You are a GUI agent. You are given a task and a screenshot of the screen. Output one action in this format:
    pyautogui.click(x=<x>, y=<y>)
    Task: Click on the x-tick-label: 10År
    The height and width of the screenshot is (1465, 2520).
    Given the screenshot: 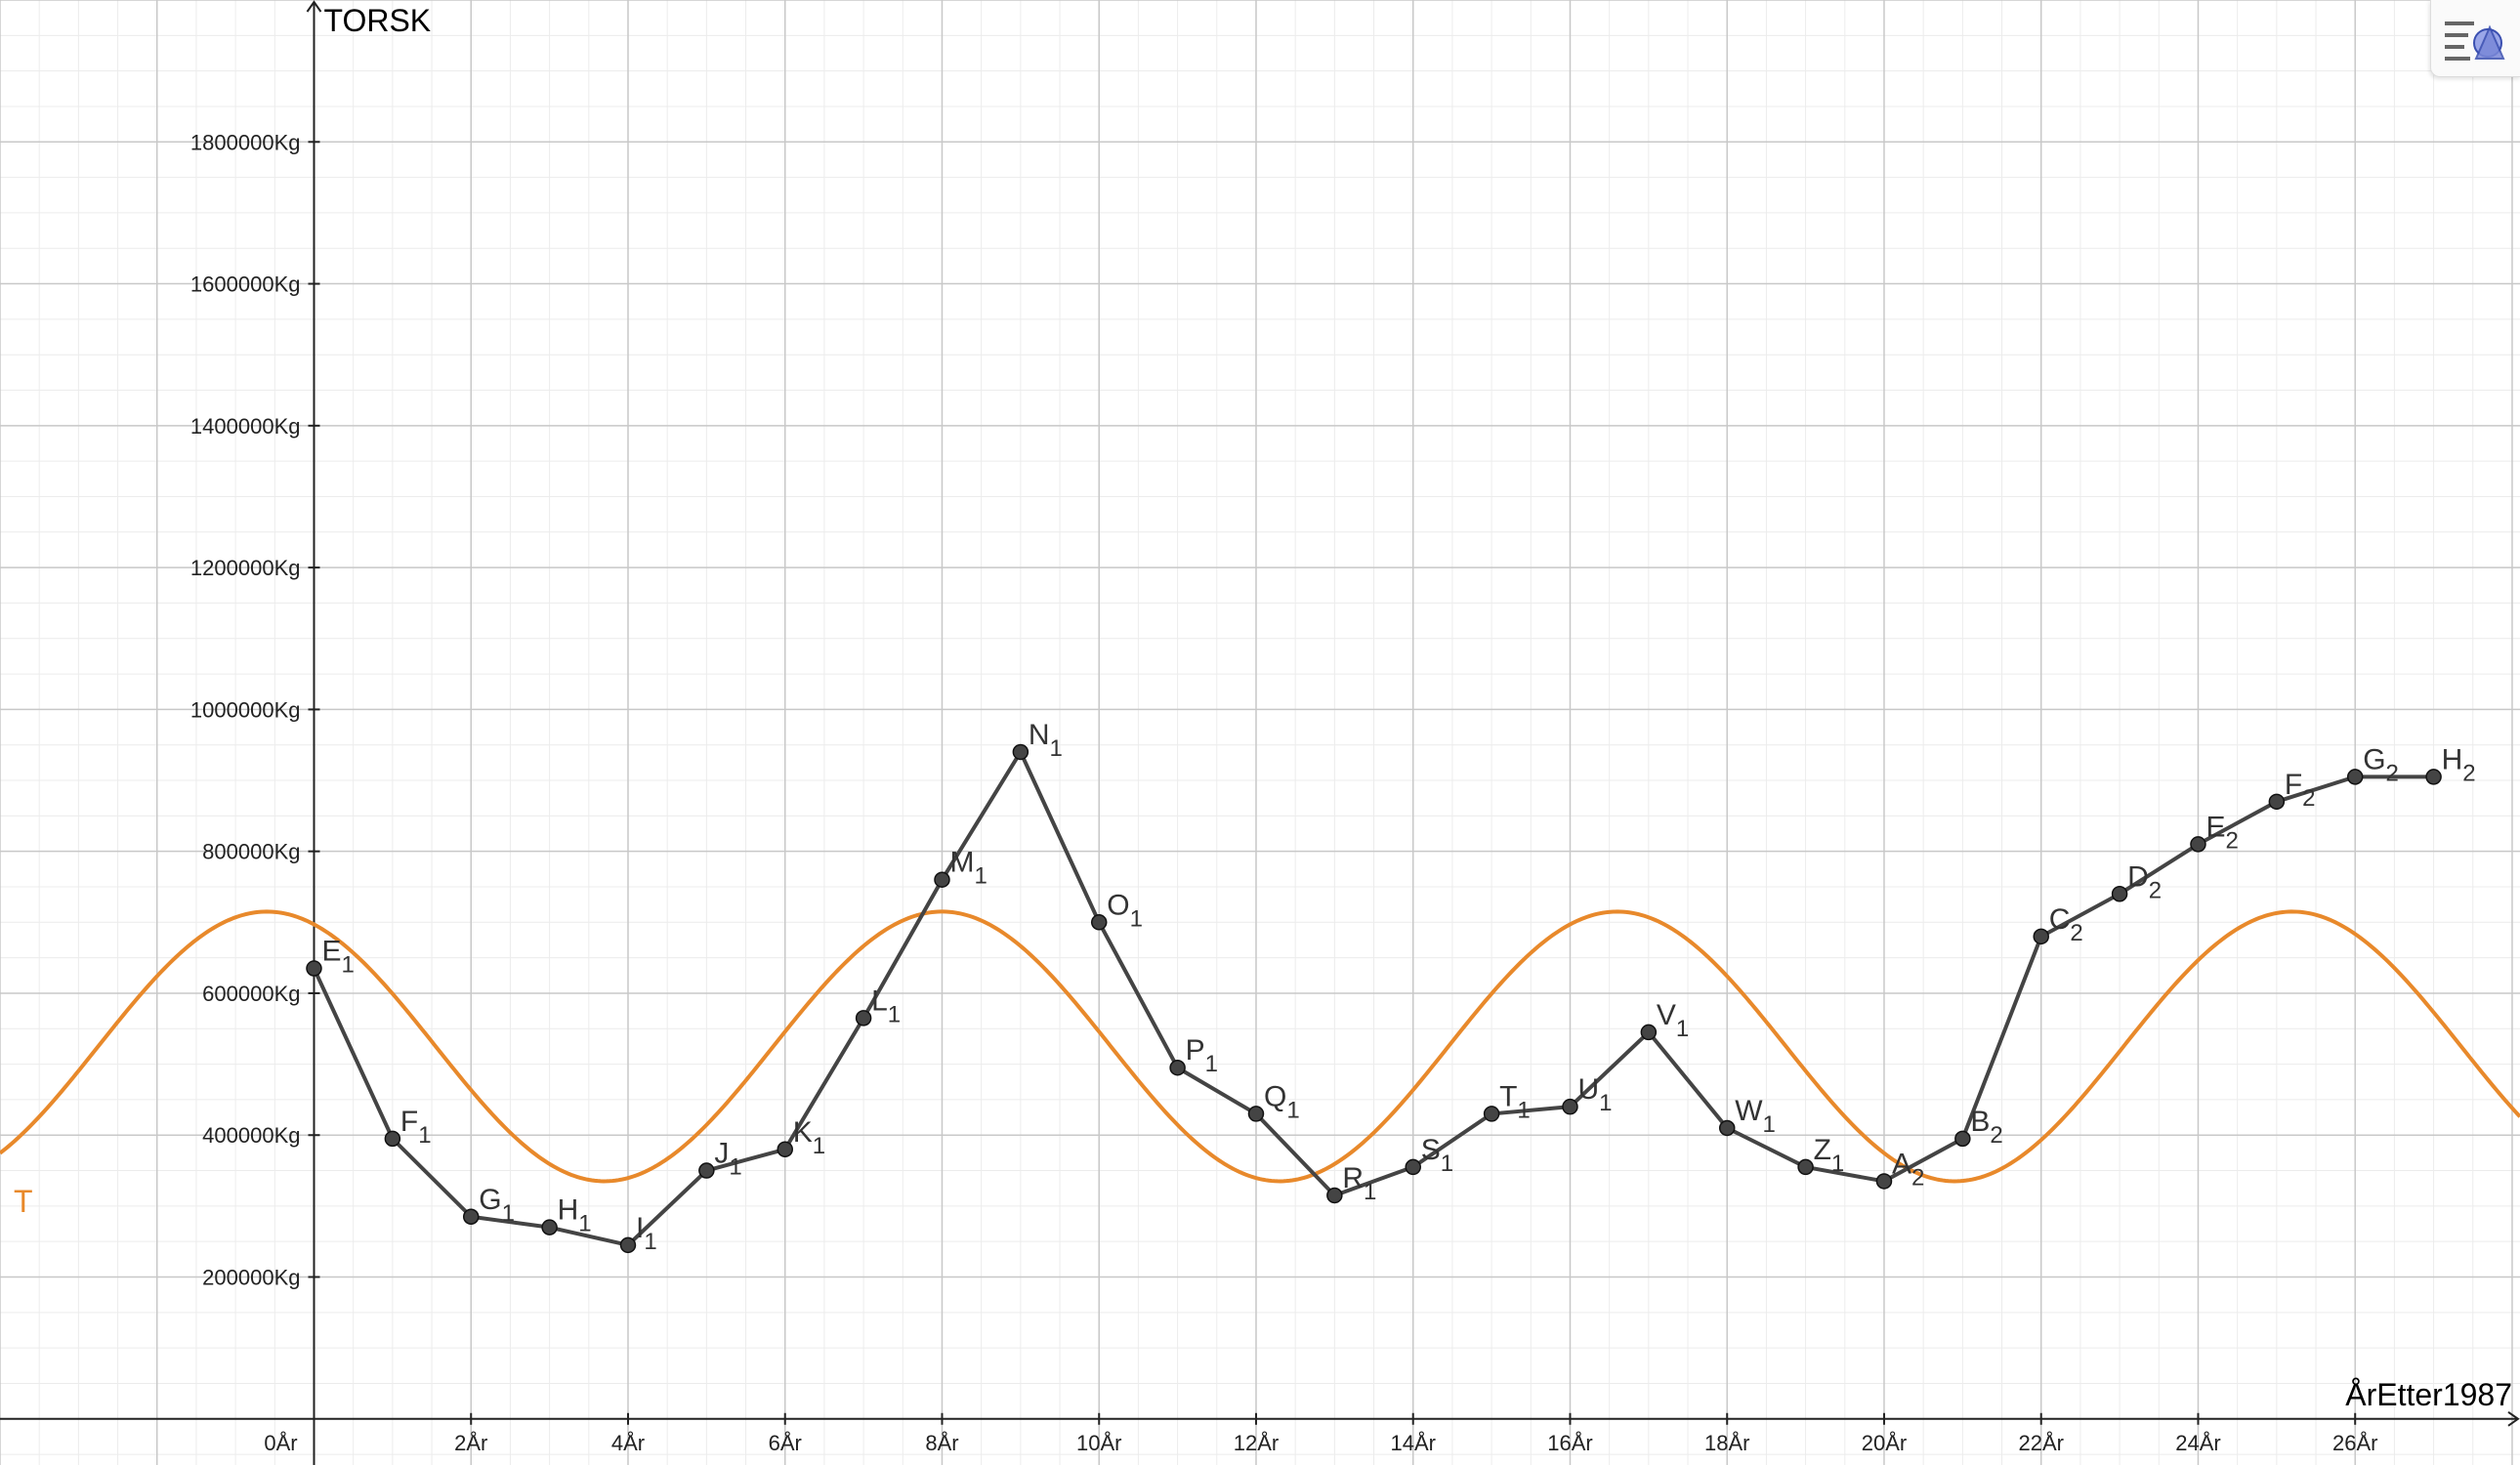 What is the action you would take?
    pyautogui.click(x=1098, y=1443)
    